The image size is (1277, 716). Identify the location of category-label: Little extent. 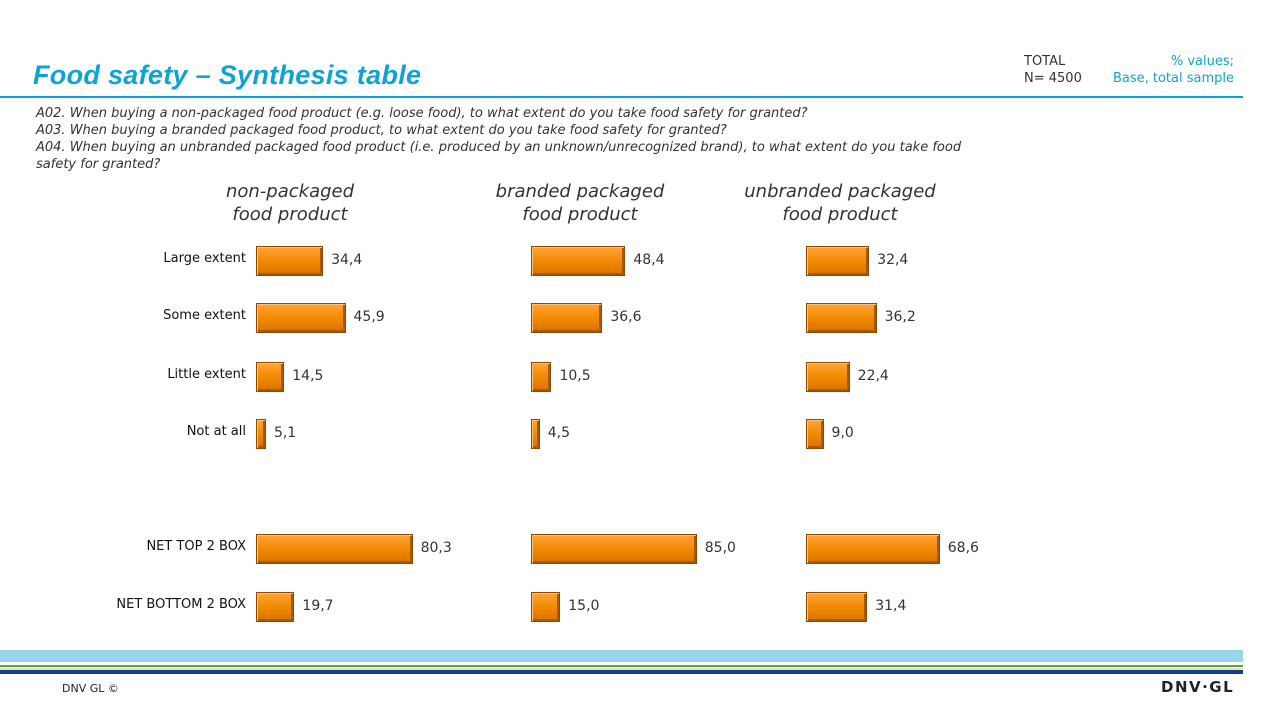
(206, 374).